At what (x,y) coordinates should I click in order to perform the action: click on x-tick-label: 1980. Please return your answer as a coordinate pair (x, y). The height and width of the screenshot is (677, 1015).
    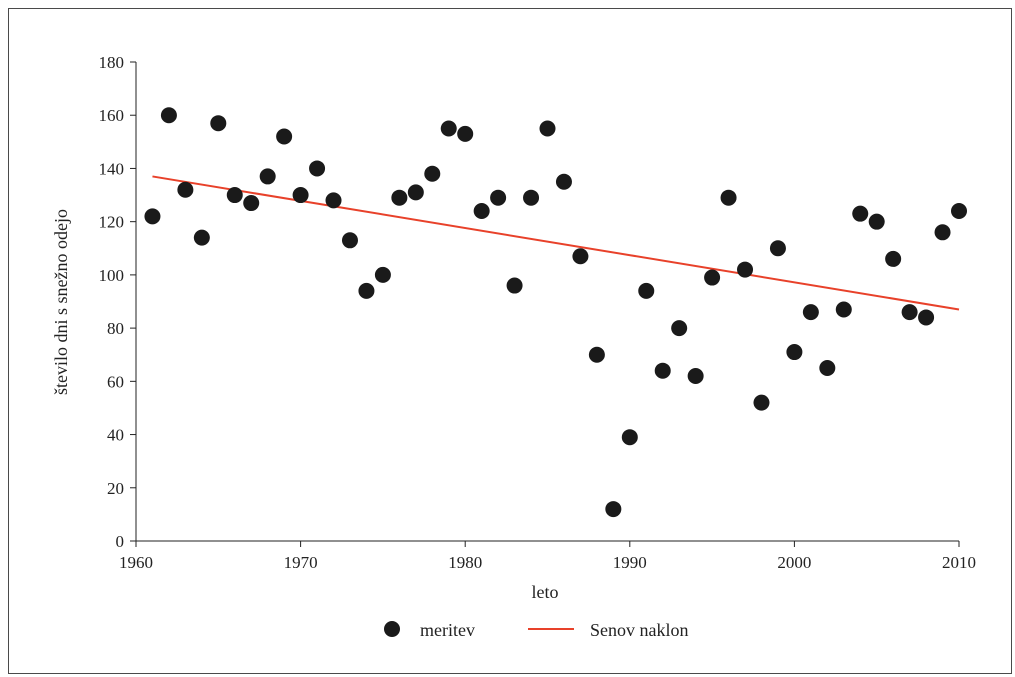
    Looking at the image, I should click on (465, 562).